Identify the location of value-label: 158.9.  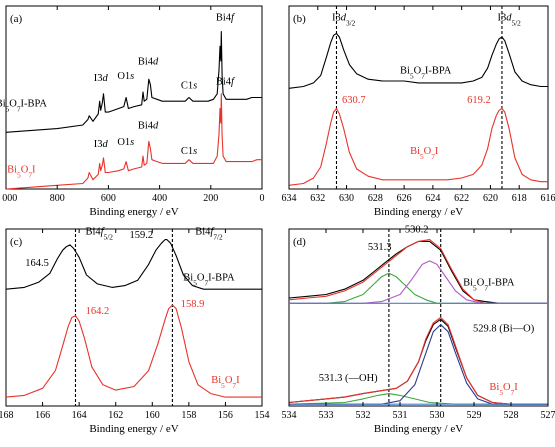
(193, 304).